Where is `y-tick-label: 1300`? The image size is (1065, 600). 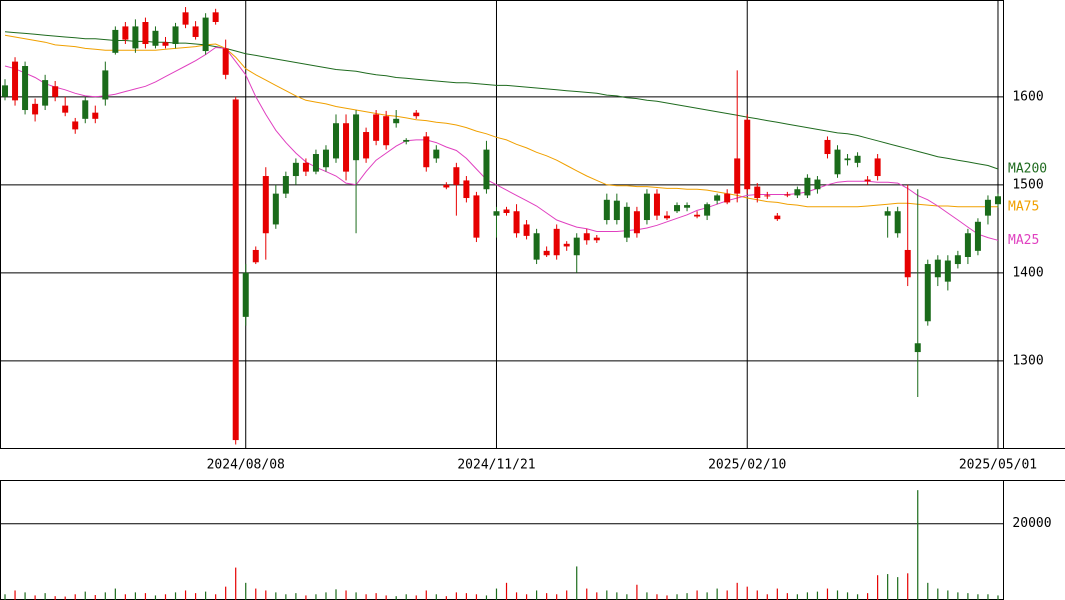 y-tick-label: 1300 is located at coordinates (1027, 360).